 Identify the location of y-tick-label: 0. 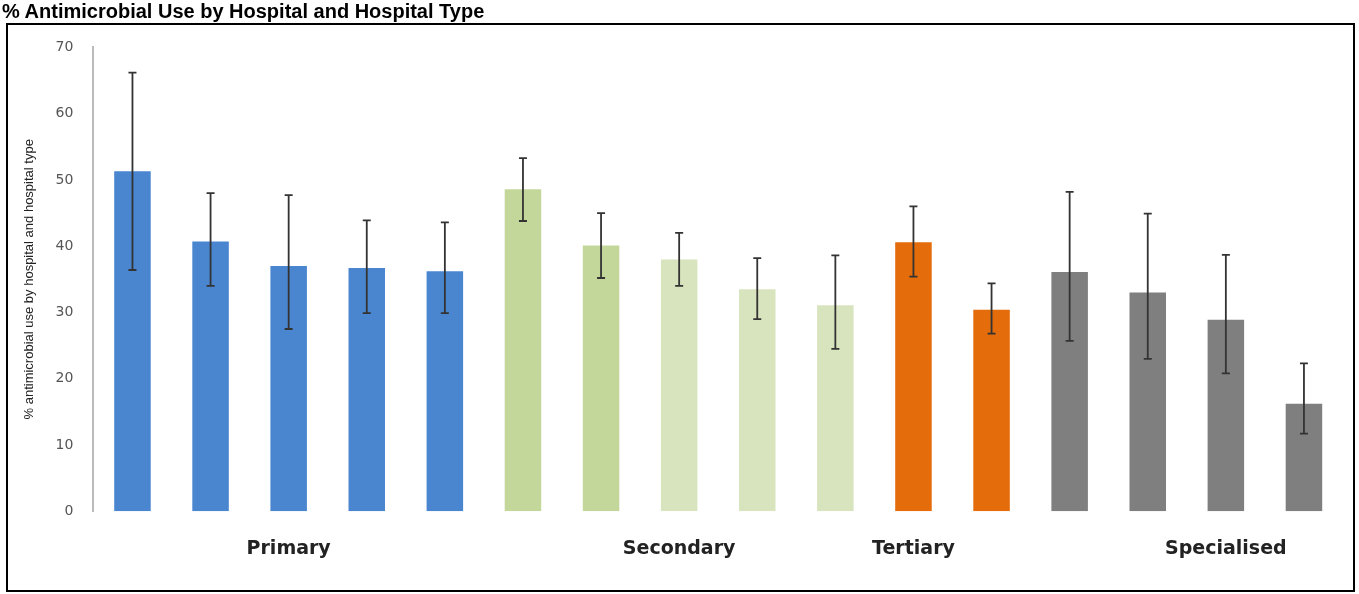
(69, 509).